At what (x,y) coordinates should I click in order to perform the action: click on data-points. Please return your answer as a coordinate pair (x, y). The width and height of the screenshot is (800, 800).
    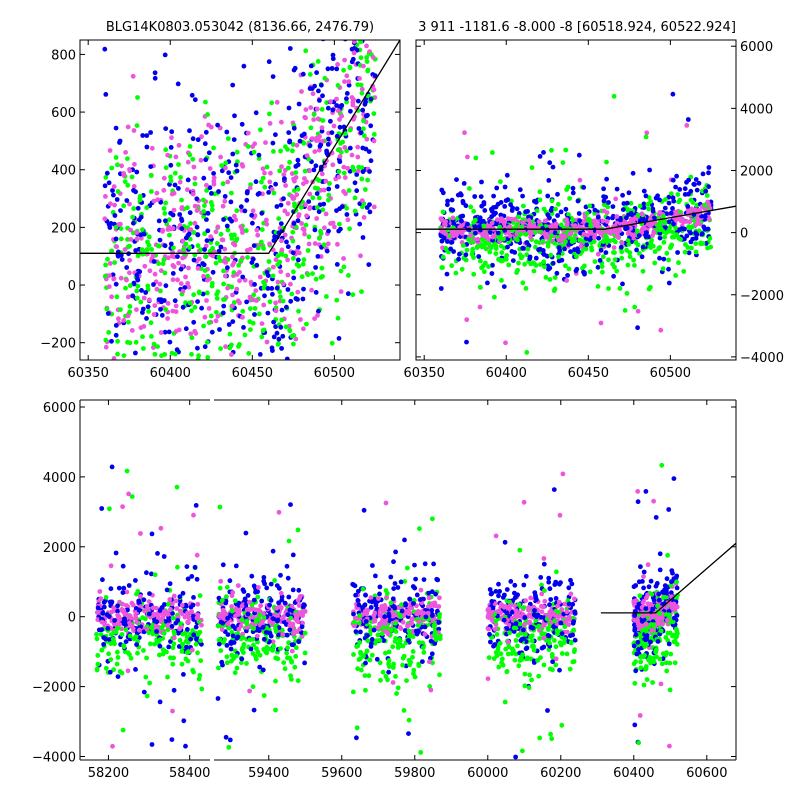
    Looking at the image, I should click on (576, 223).